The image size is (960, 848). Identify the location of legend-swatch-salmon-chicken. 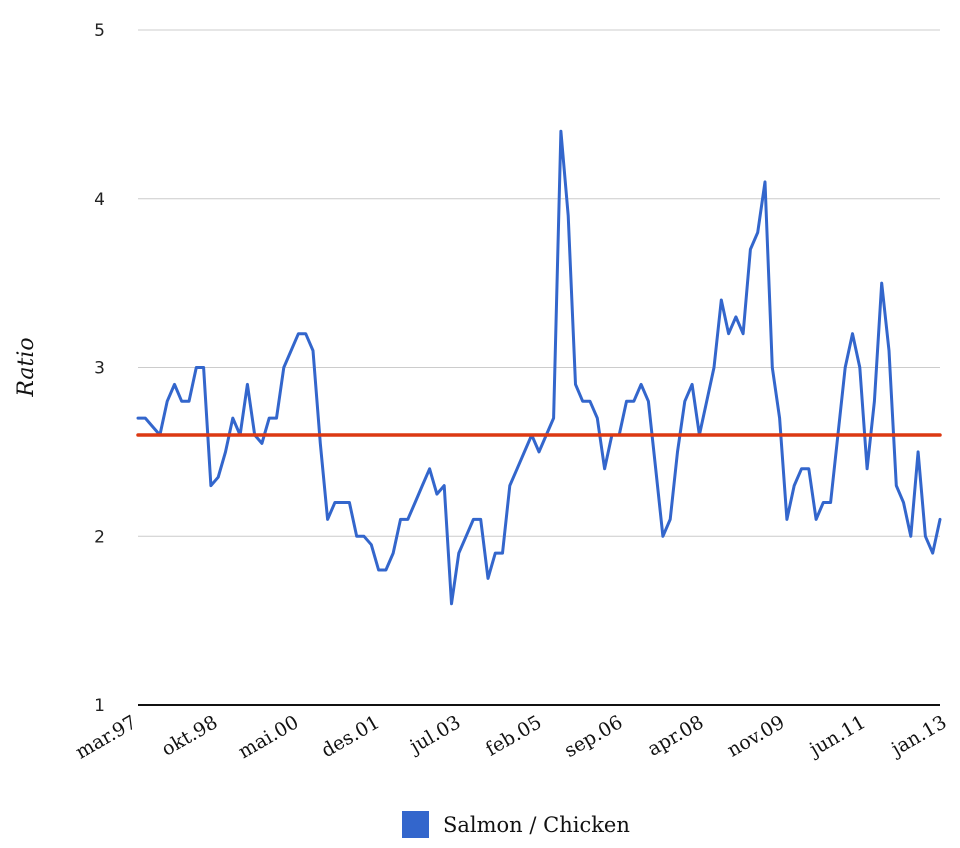
(415, 824).